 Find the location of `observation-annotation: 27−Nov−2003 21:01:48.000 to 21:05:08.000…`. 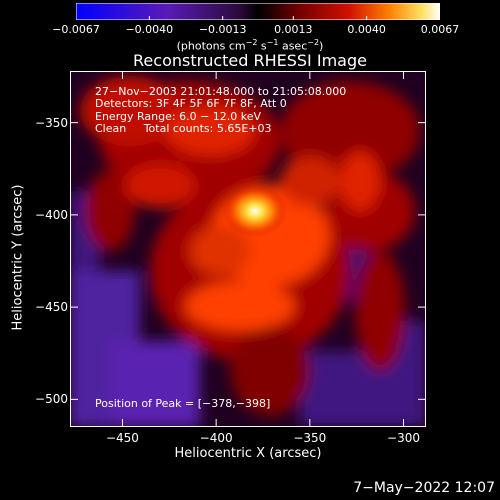

observation-annotation: 27−Nov−2003 21:01:48.000 to 21:05:08.000… is located at coordinates (221, 110).